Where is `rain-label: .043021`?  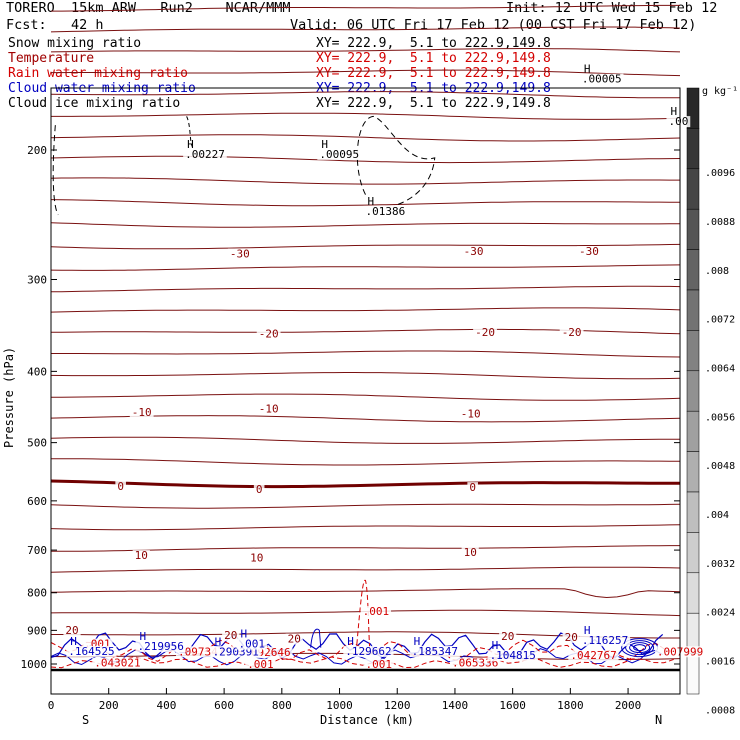 rain-label: .043021 is located at coordinates (117, 663).